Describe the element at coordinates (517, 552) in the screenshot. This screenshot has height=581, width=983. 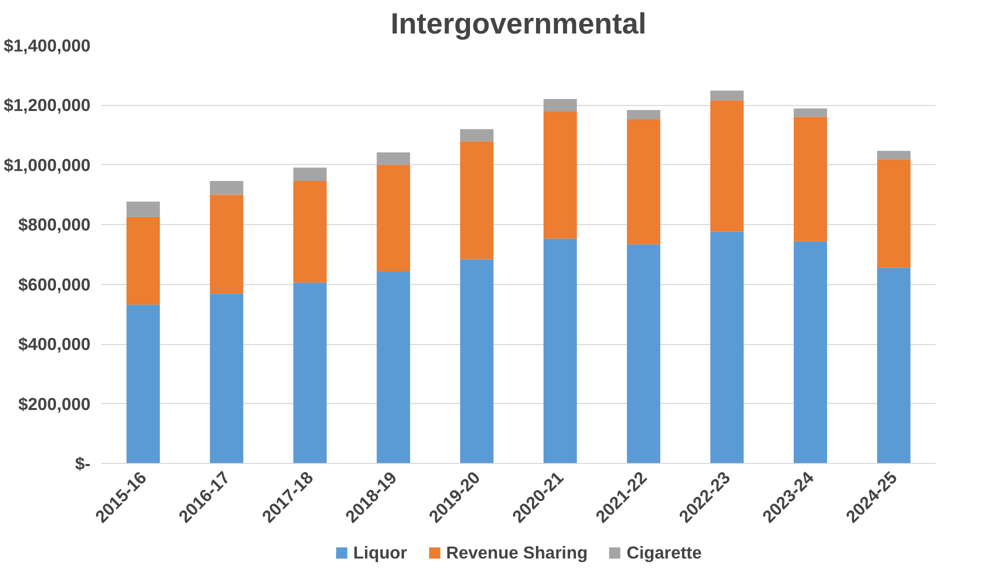
I see `legend-label: Revenue Sharing` at that location.